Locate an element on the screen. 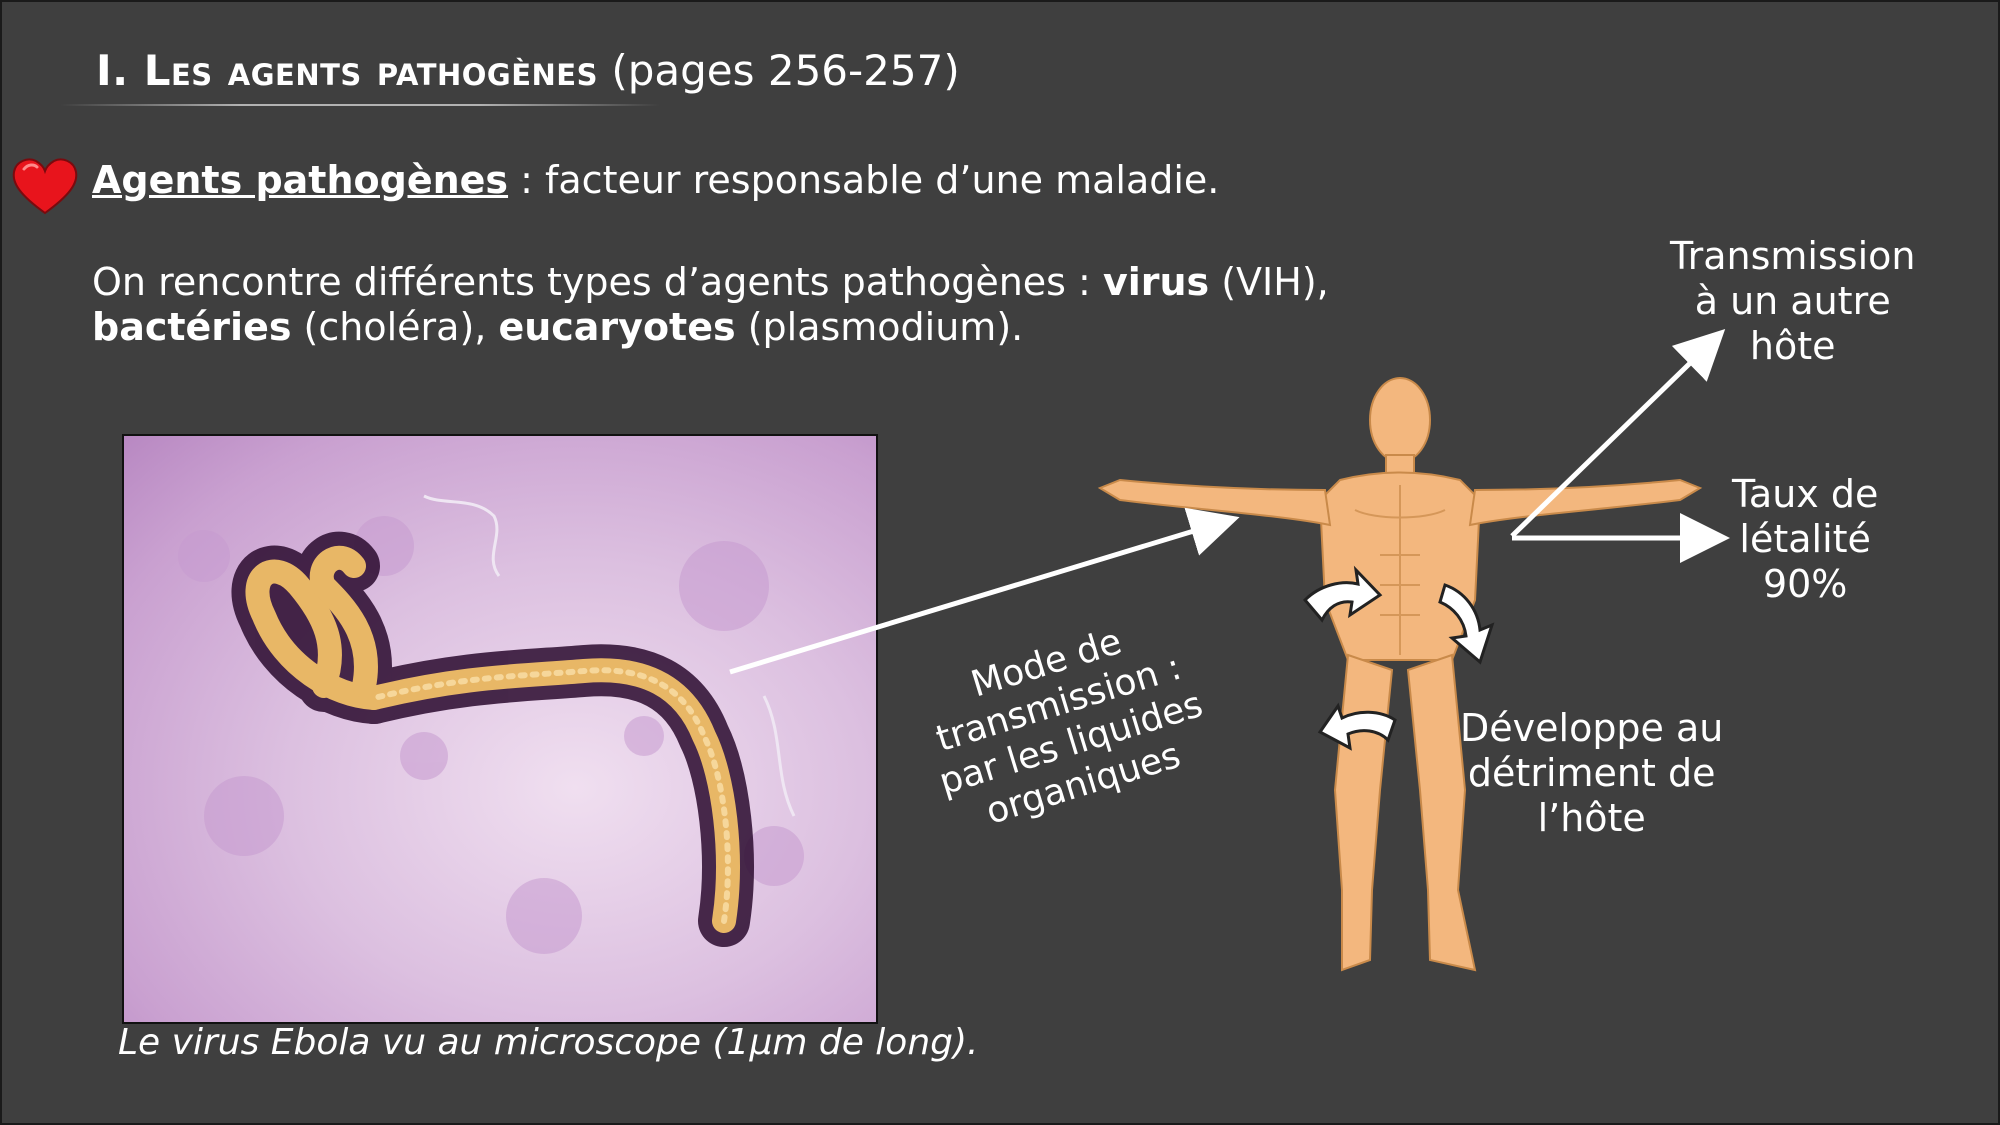 This screenshot has width=2000, height=1125. title-underline is located at coordinates (360, 105).